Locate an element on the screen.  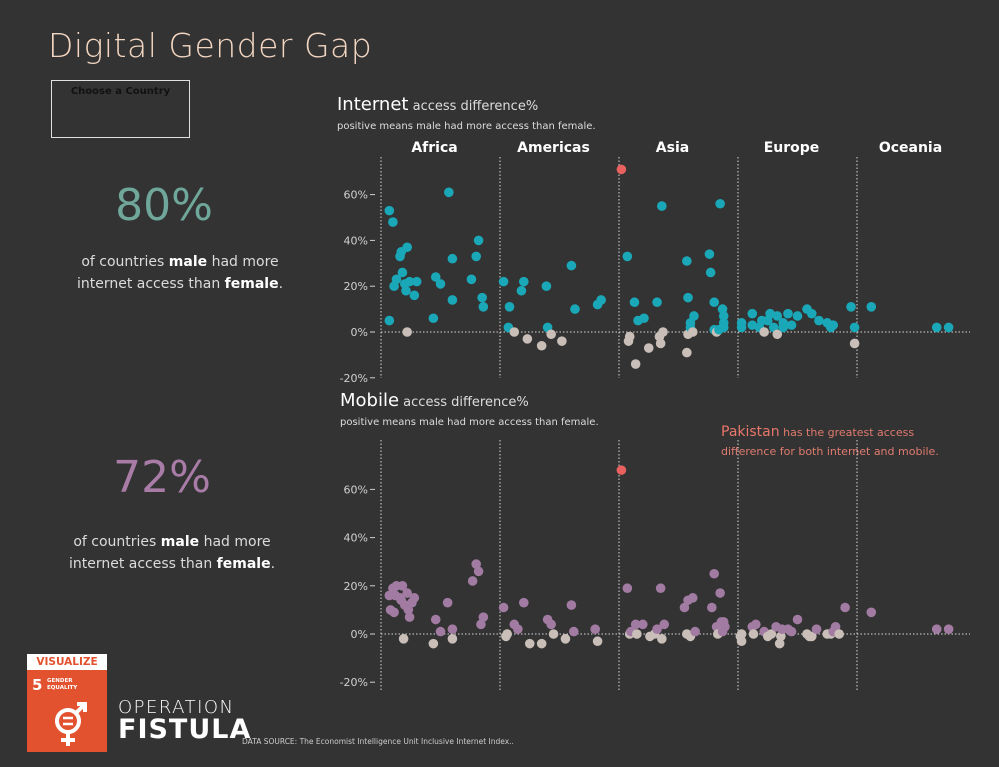
mobile-chart-title: Mobile access difference% is located at coordinates (434, 400).